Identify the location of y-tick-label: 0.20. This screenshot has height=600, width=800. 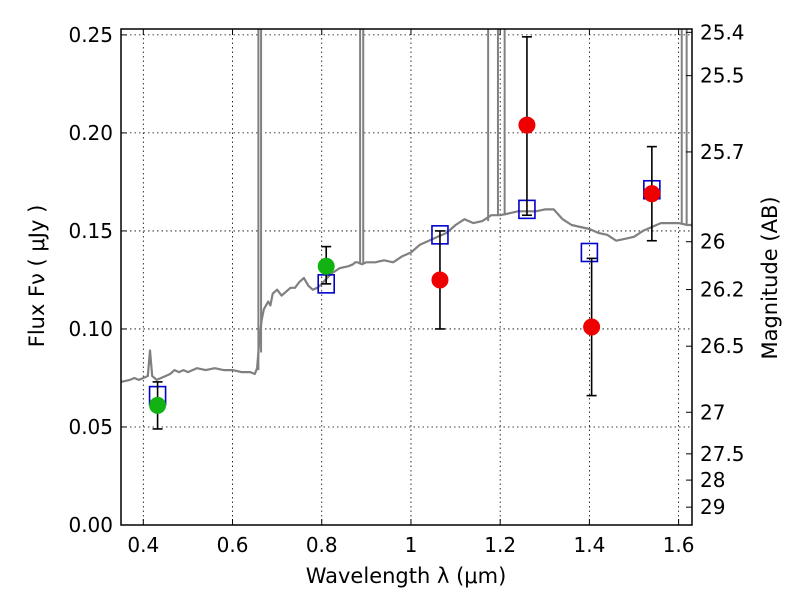
(90, 133).